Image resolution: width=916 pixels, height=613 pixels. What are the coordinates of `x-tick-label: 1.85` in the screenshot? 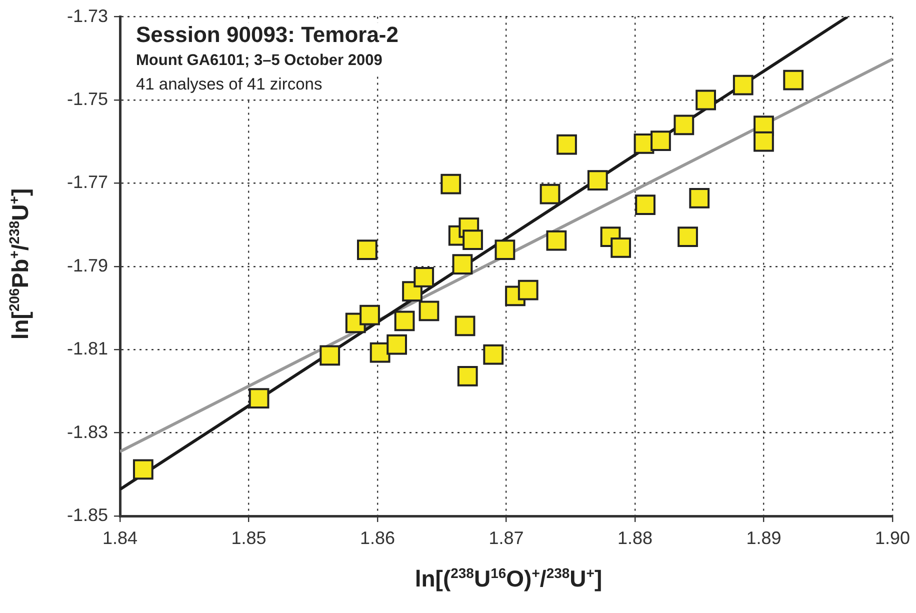 It's located at (248, 538).